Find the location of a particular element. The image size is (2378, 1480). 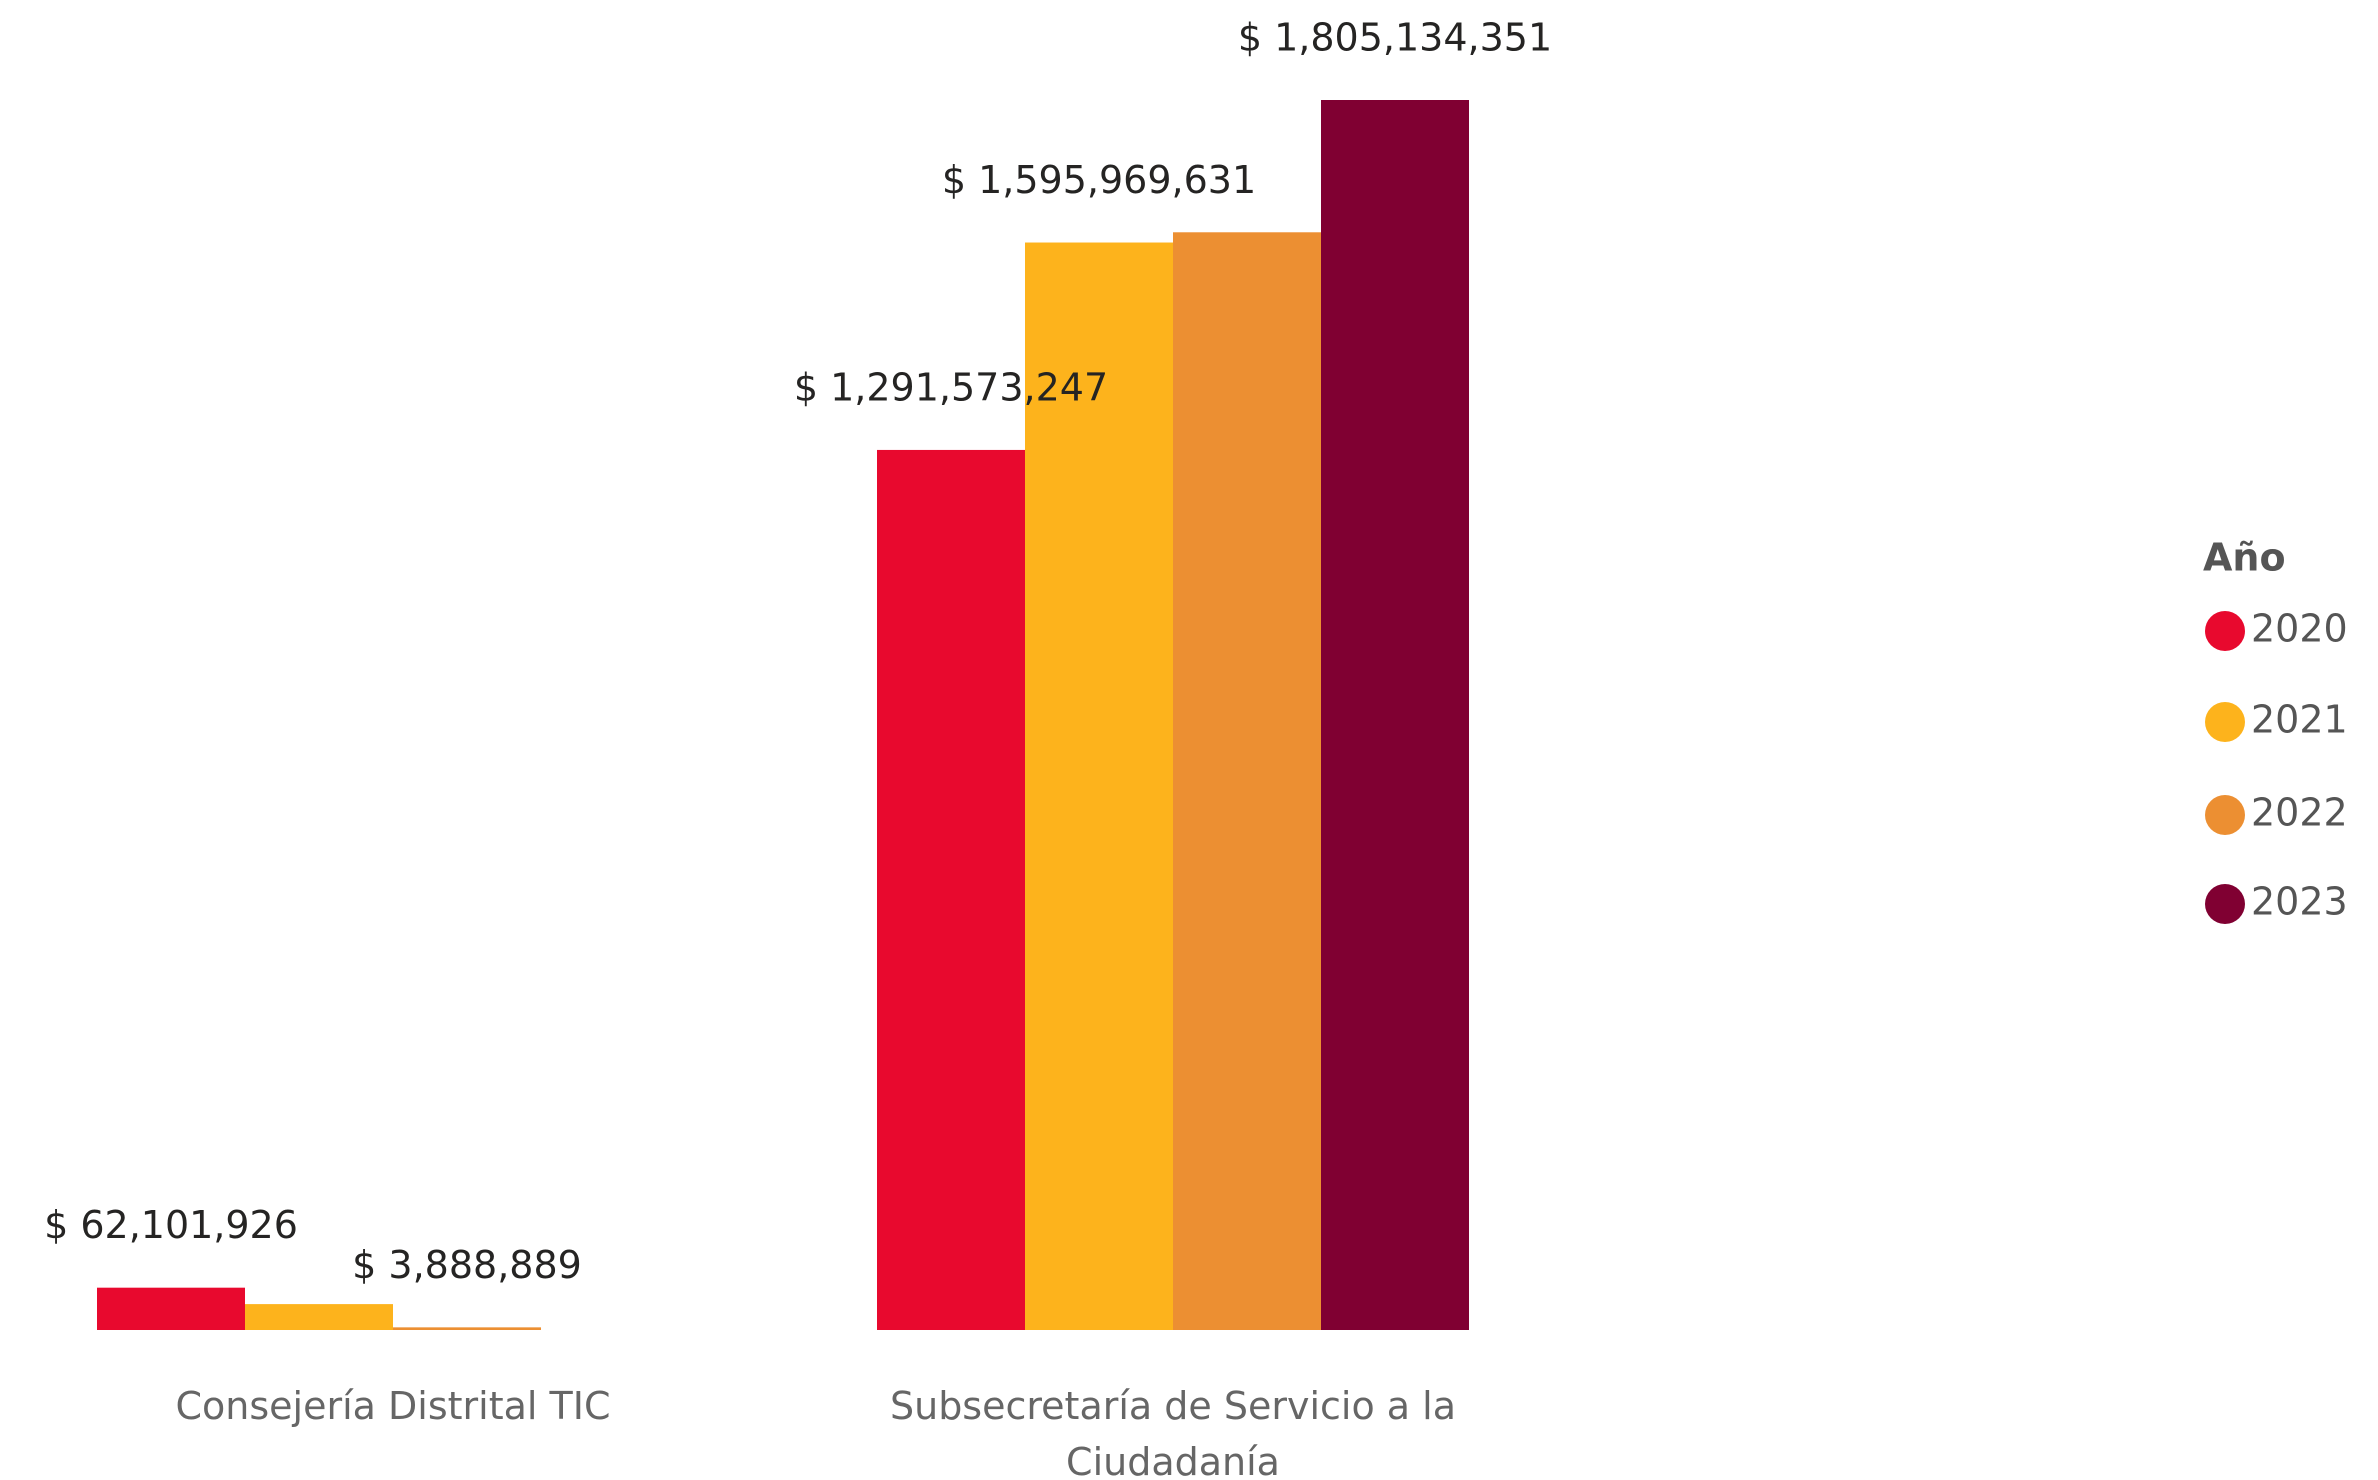

legend-label: 2020 is located at coordinates (2299, 629).